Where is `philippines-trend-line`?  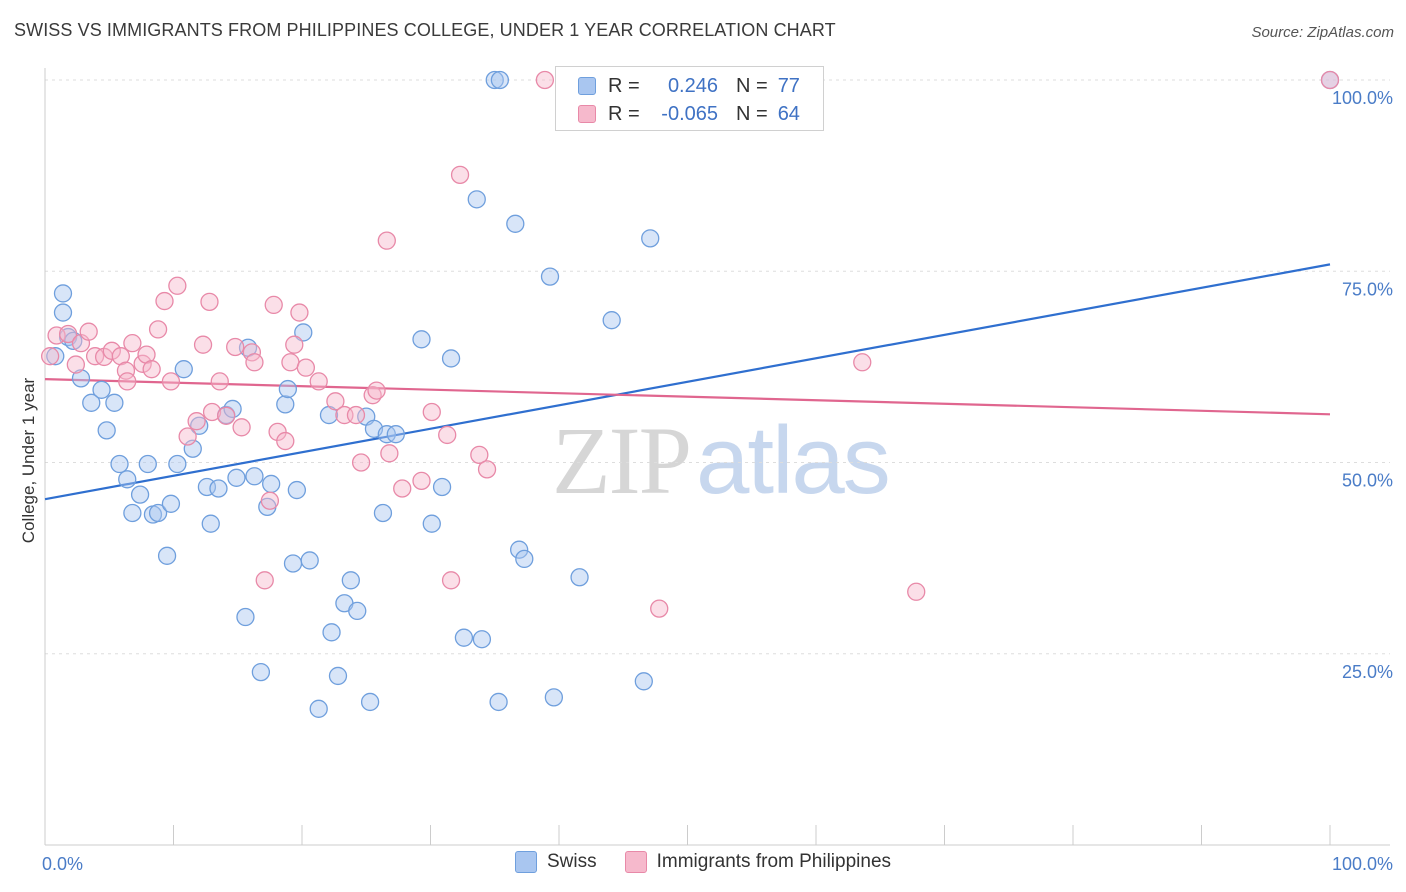
philippines-trend-line is located at coordinates (687, 397).